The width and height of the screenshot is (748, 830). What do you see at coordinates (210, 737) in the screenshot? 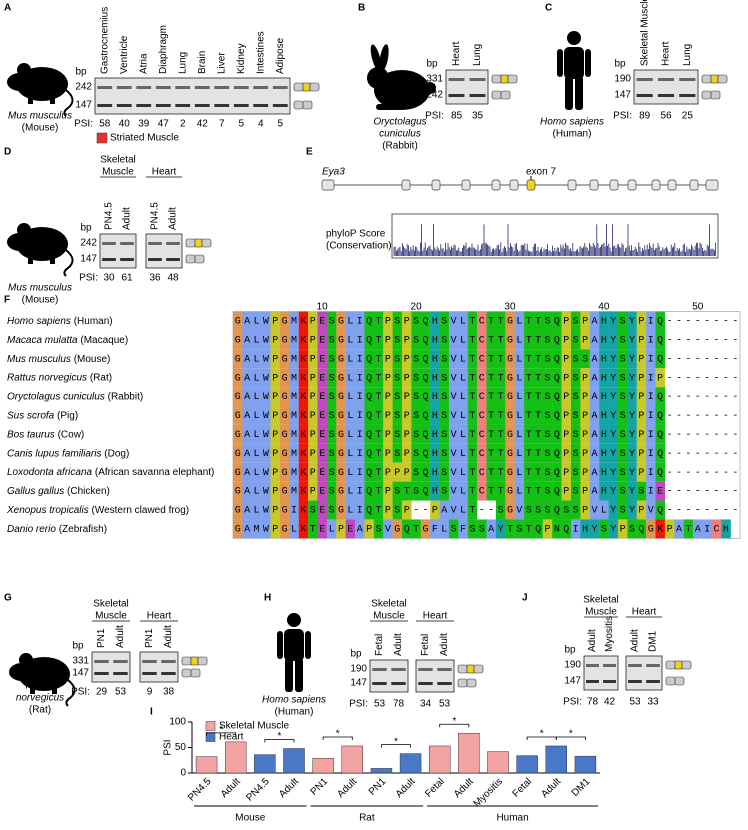
I see `legend-swatch` at bounding box center [210, 737].